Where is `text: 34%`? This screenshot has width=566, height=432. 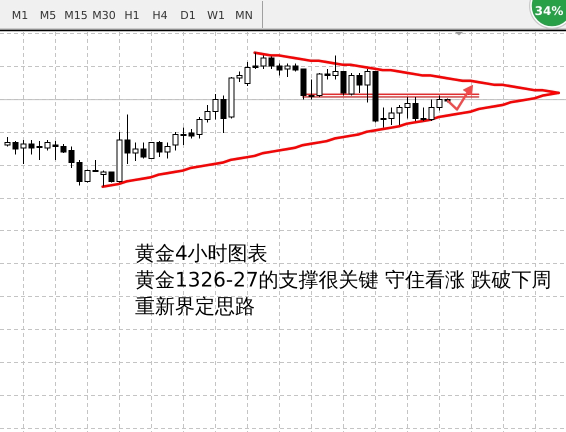
text: 34% is located at coordinates (549, 11).